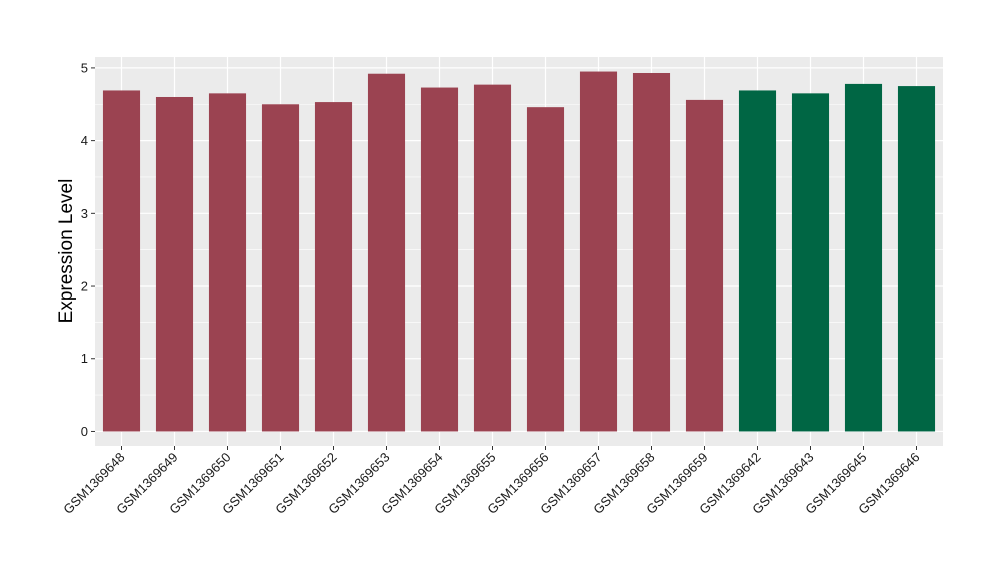 This screenshot has width=1000, height=580. Describe the element at coordinates (121, 261) in the screenshot. I see `bar-GSM1369648` at that location.